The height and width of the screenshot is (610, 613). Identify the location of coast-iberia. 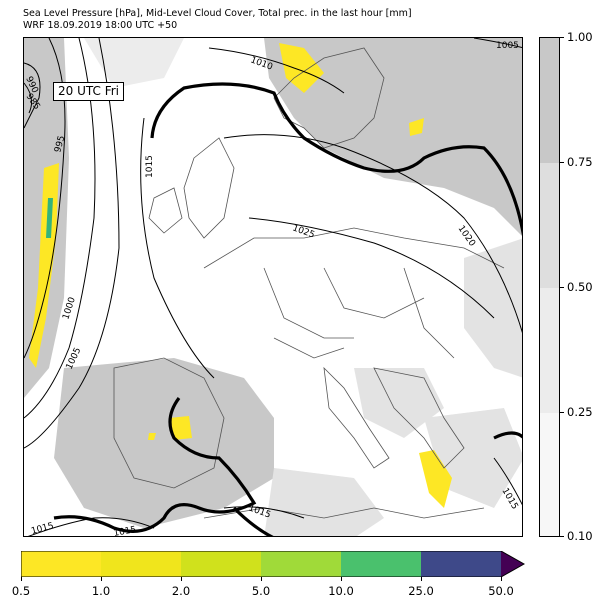
(169, 423).